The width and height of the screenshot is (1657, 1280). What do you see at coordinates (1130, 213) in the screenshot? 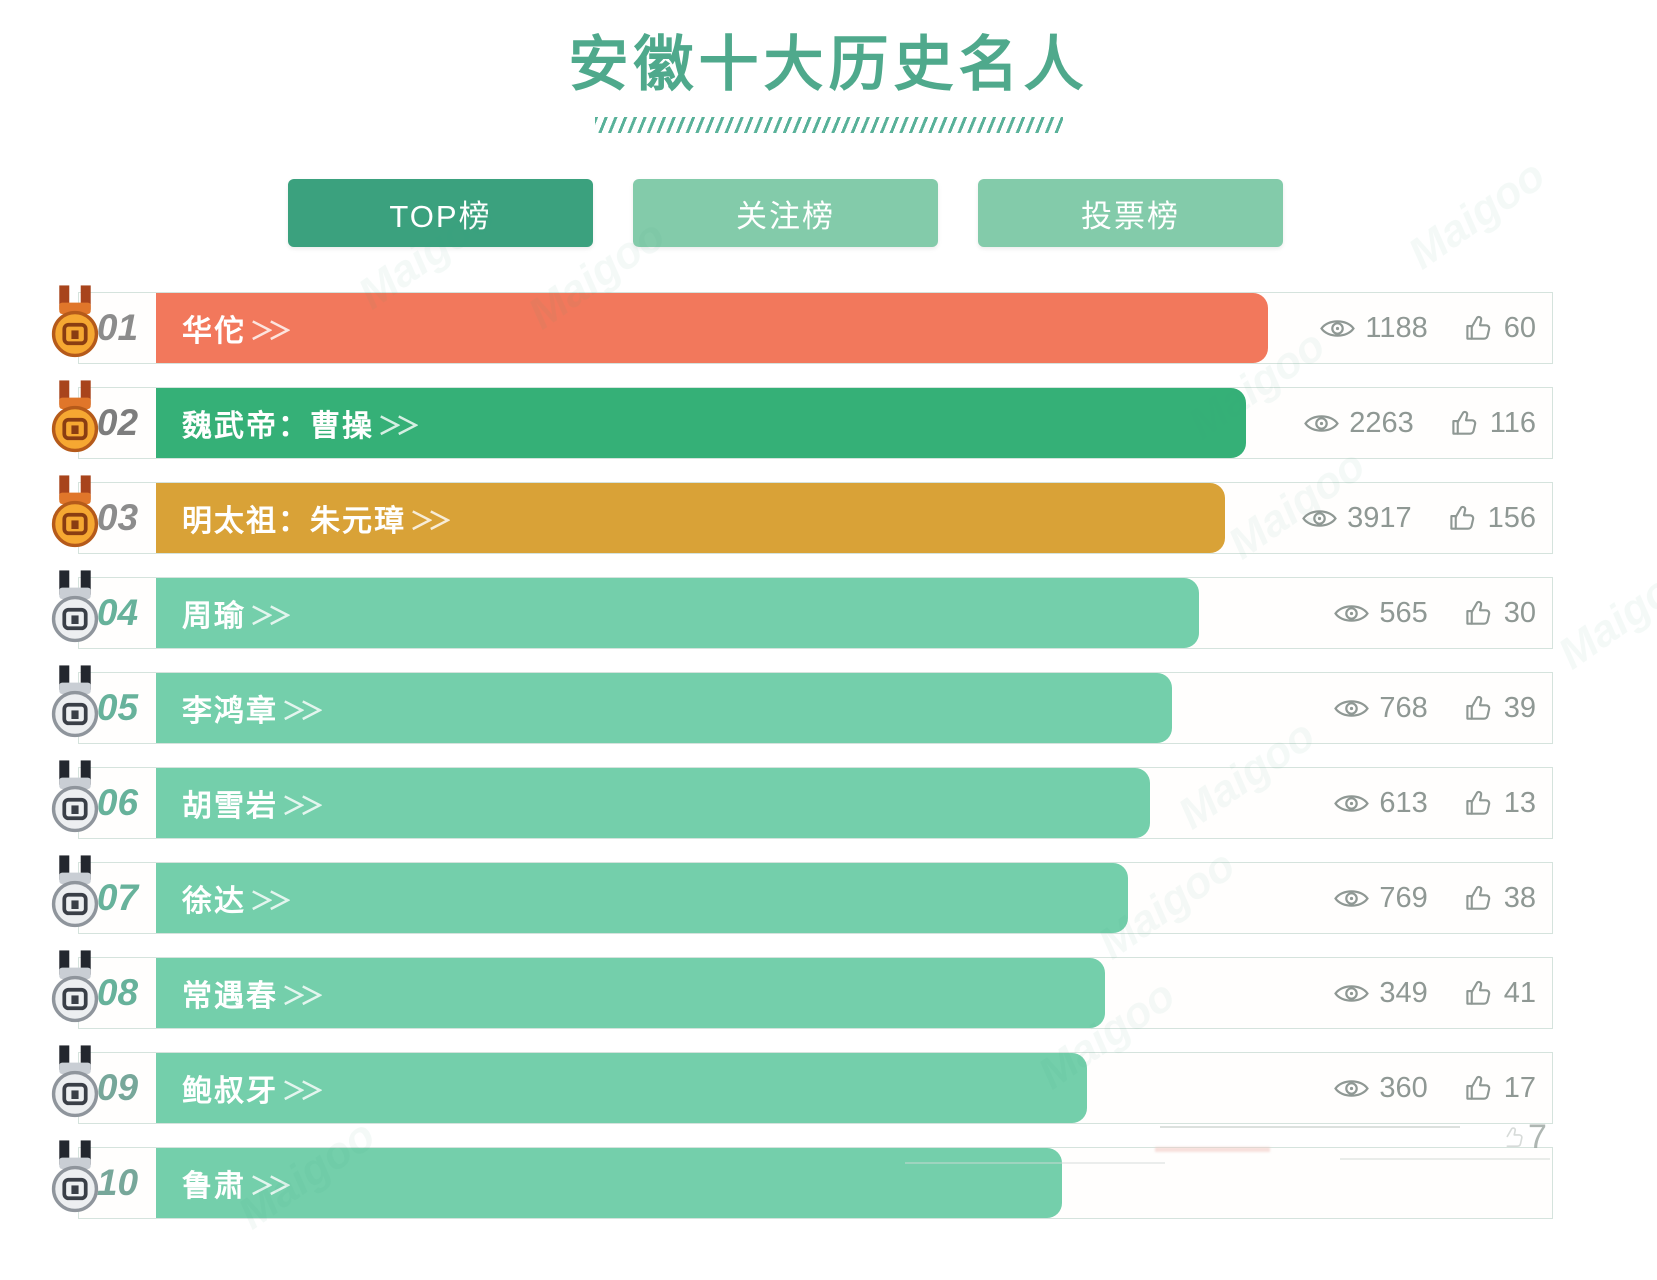
I see `tab-vote: 投票榜` at bounding box center [1130, 213].